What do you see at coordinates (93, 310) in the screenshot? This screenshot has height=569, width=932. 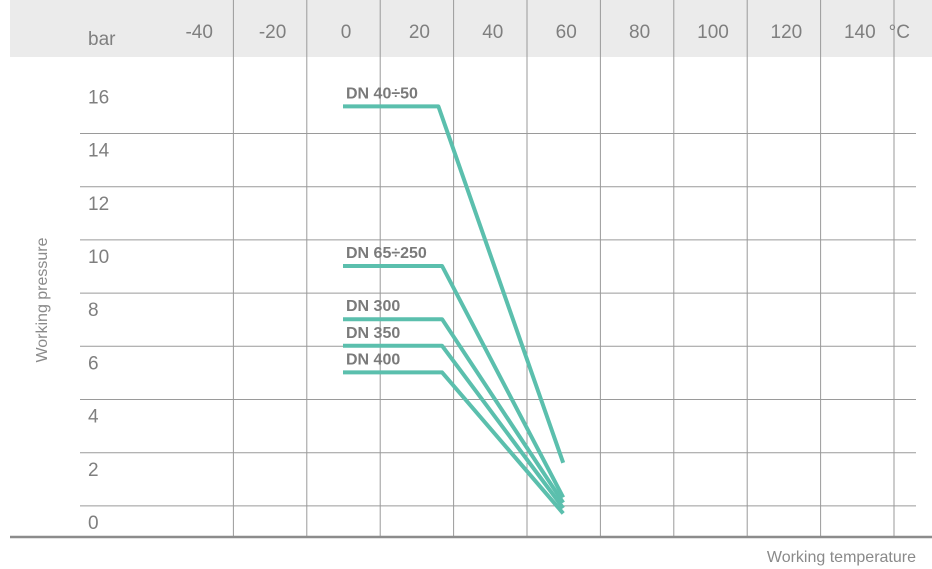 I see `y-tick-label: 8` at bounding box center [93, 310].